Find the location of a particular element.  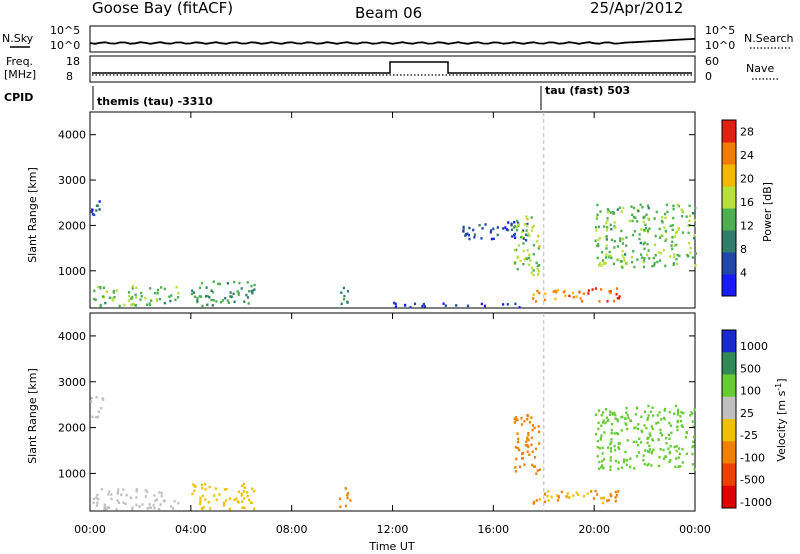

power-ytick-label: 1000 is located at coordinates (72, 271).